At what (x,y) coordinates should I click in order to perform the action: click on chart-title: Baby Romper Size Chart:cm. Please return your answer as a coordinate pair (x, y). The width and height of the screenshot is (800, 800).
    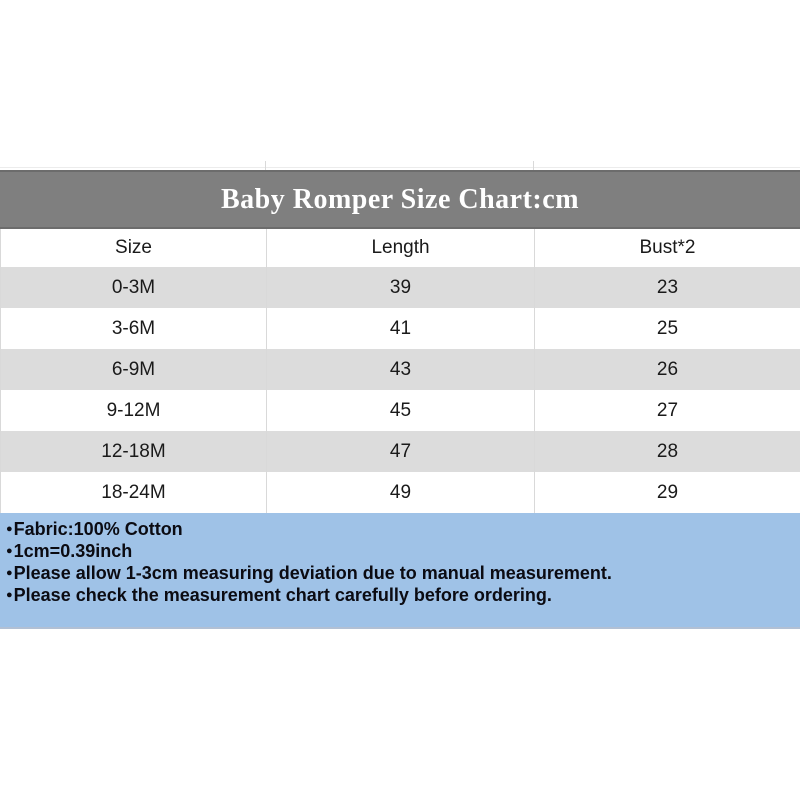
    Looking at the image, I should click on (400, 199).